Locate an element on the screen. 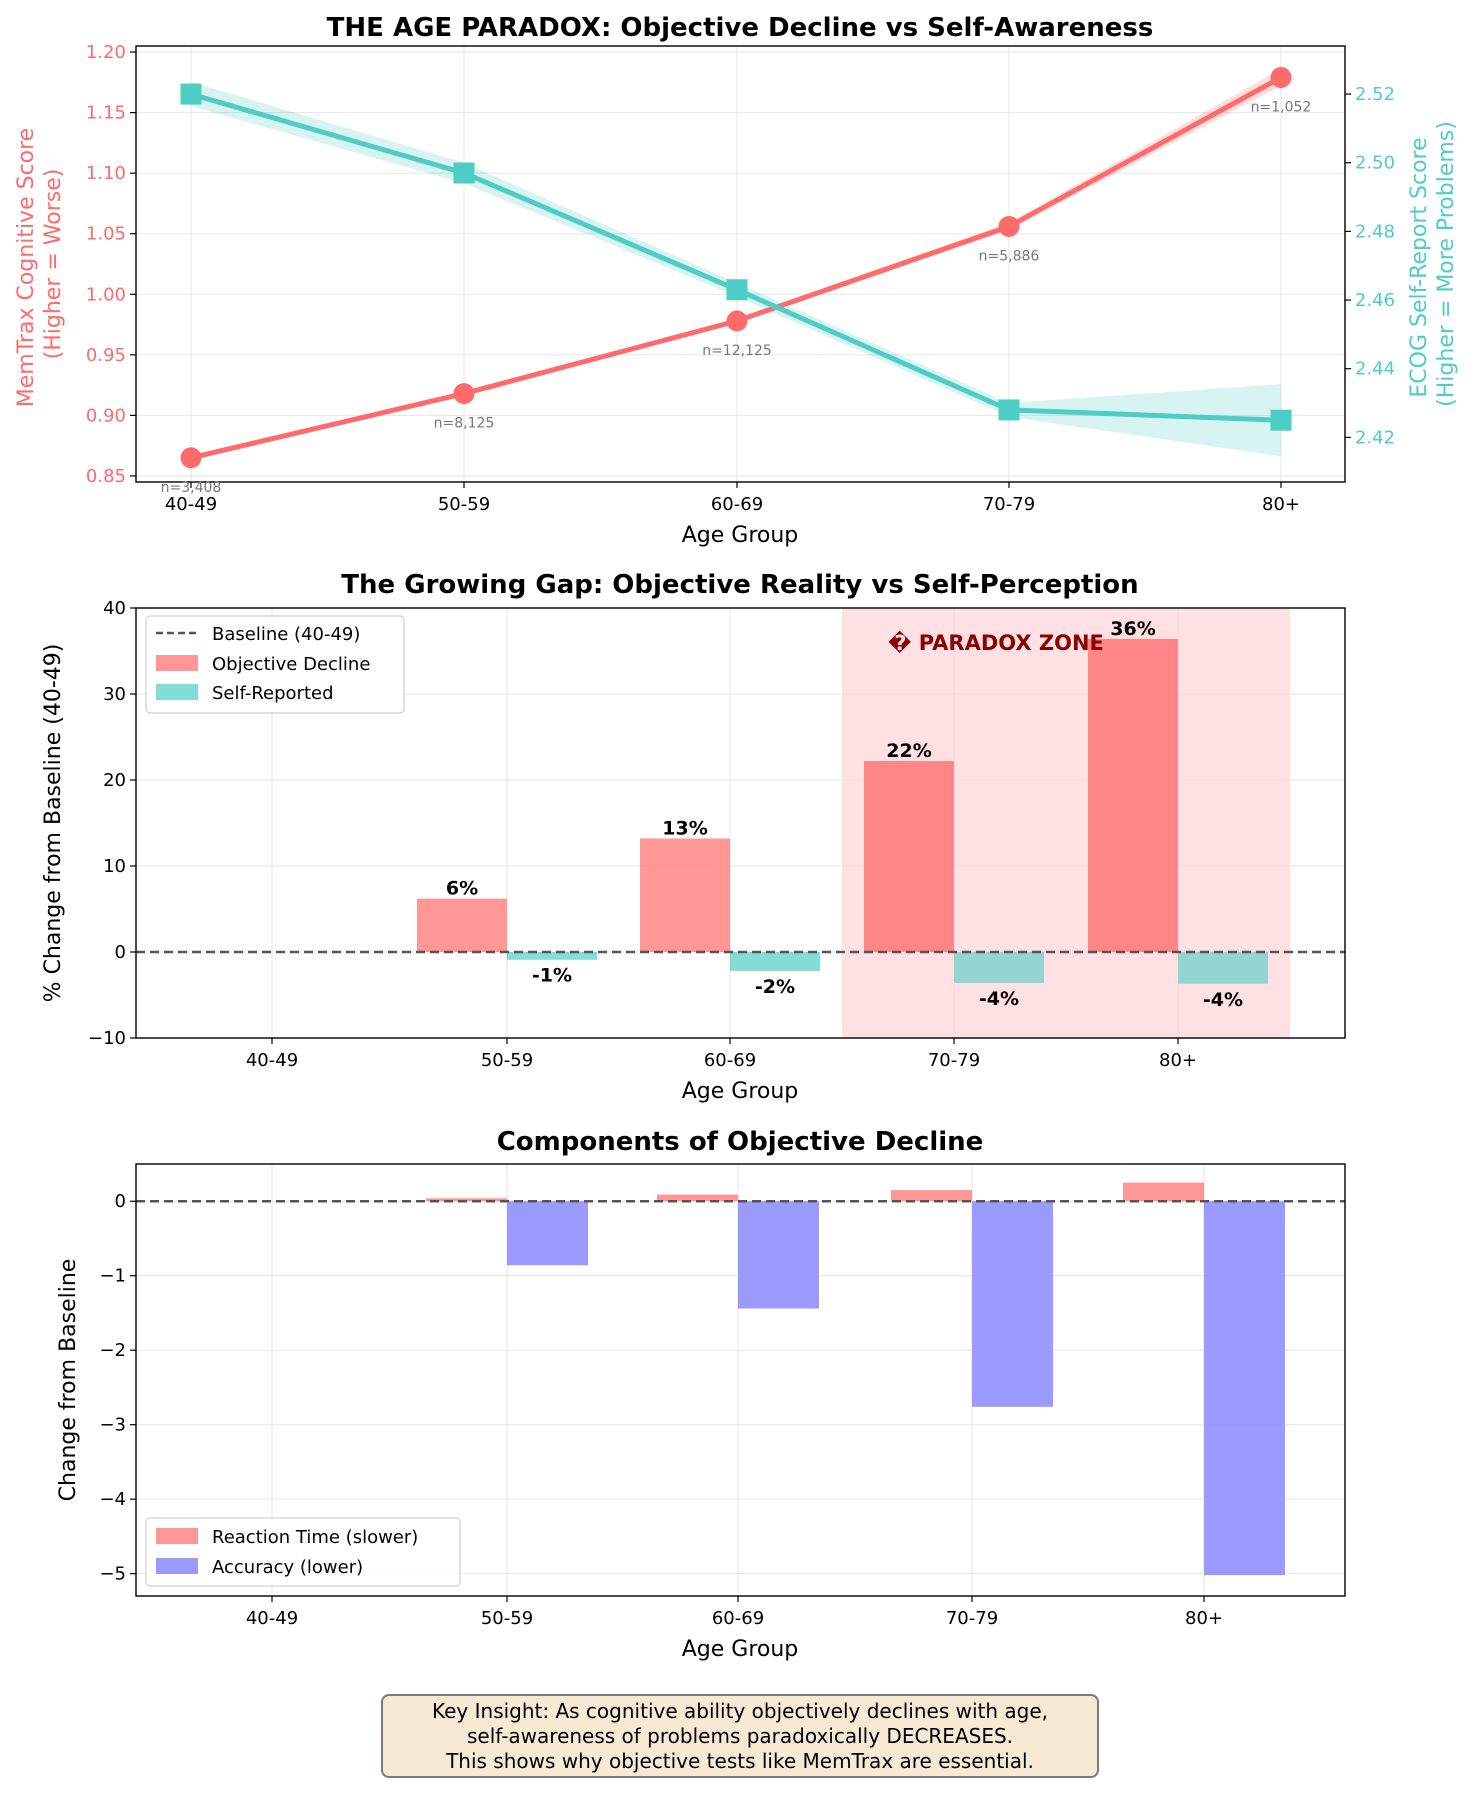 The width and height of the screenshot is (1481, 1794). objective-value-label: 6% is located at coordinates (462, 889).